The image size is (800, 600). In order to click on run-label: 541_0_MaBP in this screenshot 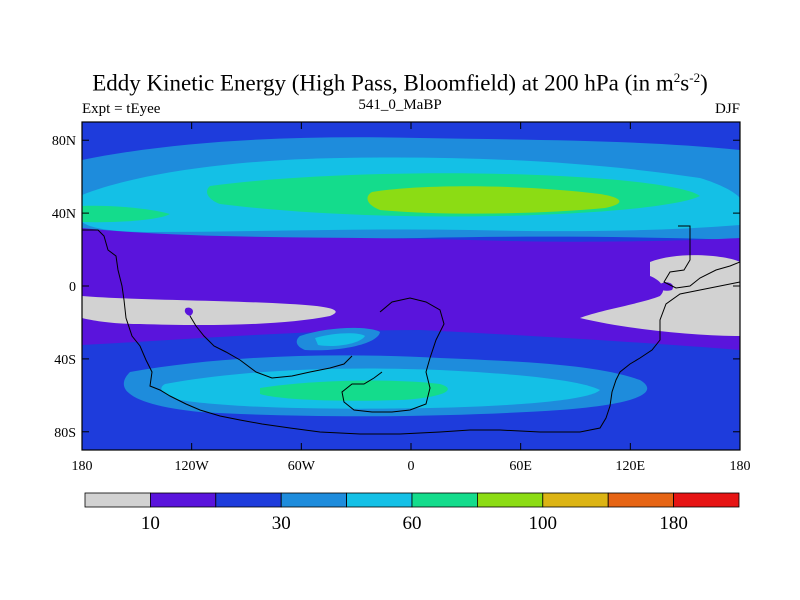, I will do `click(400, 105)`.